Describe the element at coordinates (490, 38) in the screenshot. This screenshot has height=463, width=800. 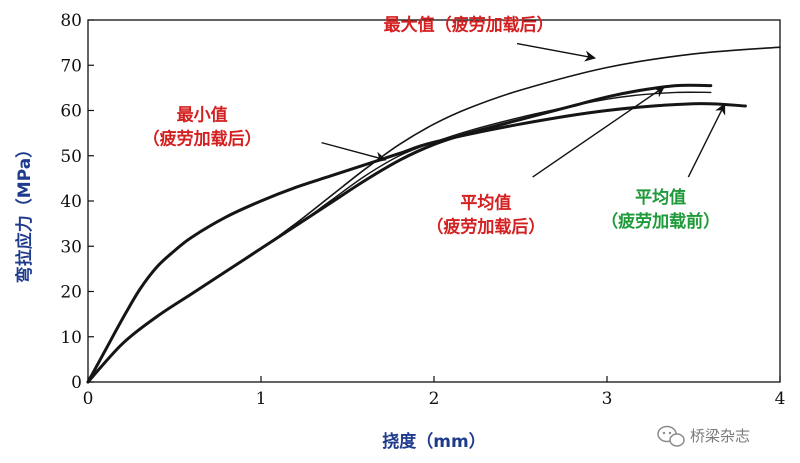
I see `annotation-max: 最大值（疲劳加载后）` at that location.